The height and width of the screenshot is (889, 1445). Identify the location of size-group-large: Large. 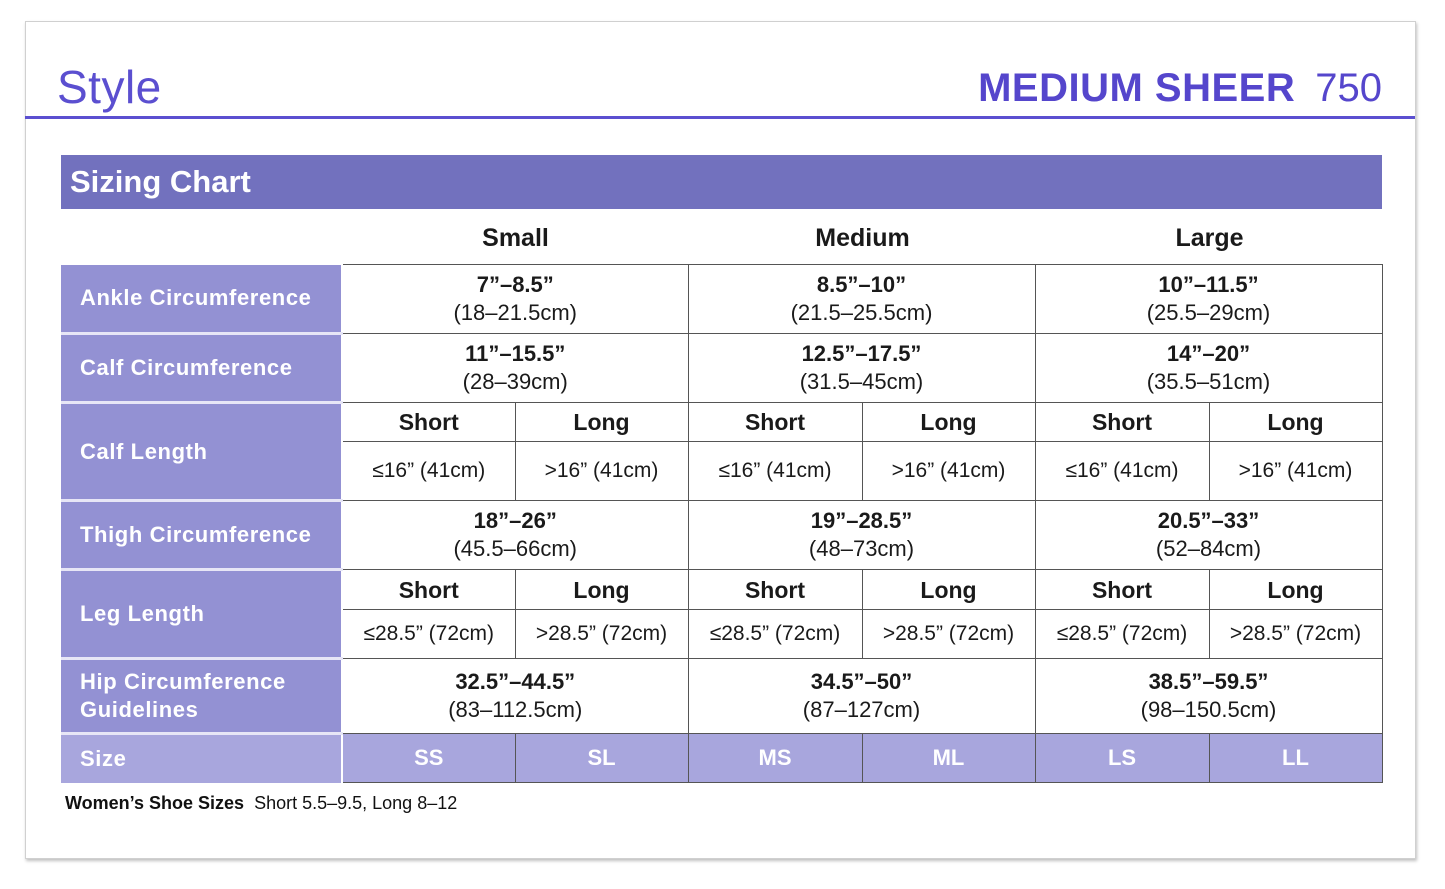
(1209, 238).